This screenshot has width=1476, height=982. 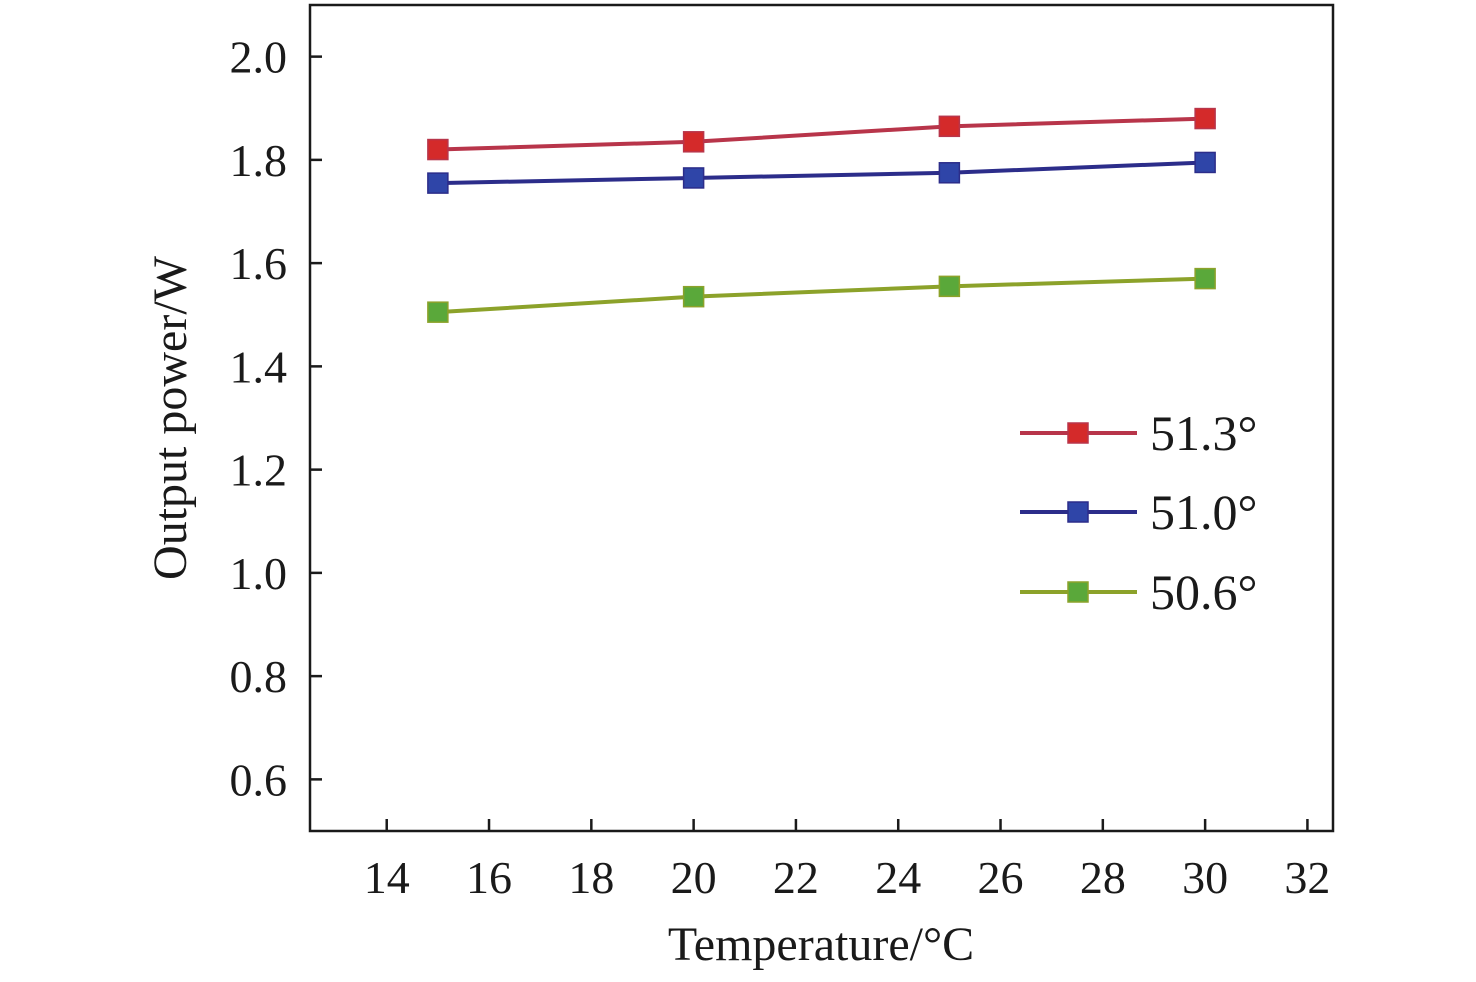 What do you see at coordinates (259, 470) in the screenshot?
I see `y-tick-label: 1.2` at bounding box center [259, 470].